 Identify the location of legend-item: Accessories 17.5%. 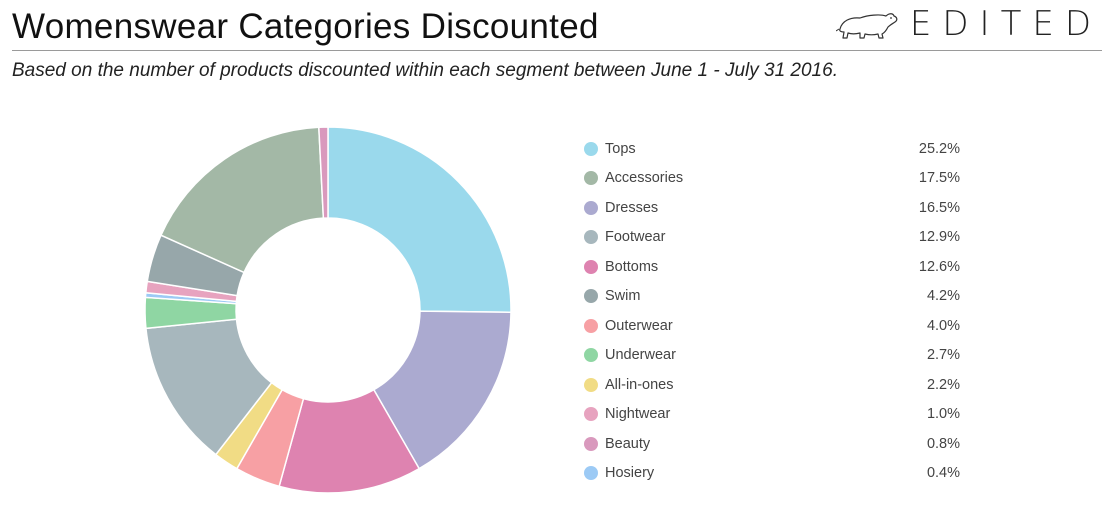
(772, 179).